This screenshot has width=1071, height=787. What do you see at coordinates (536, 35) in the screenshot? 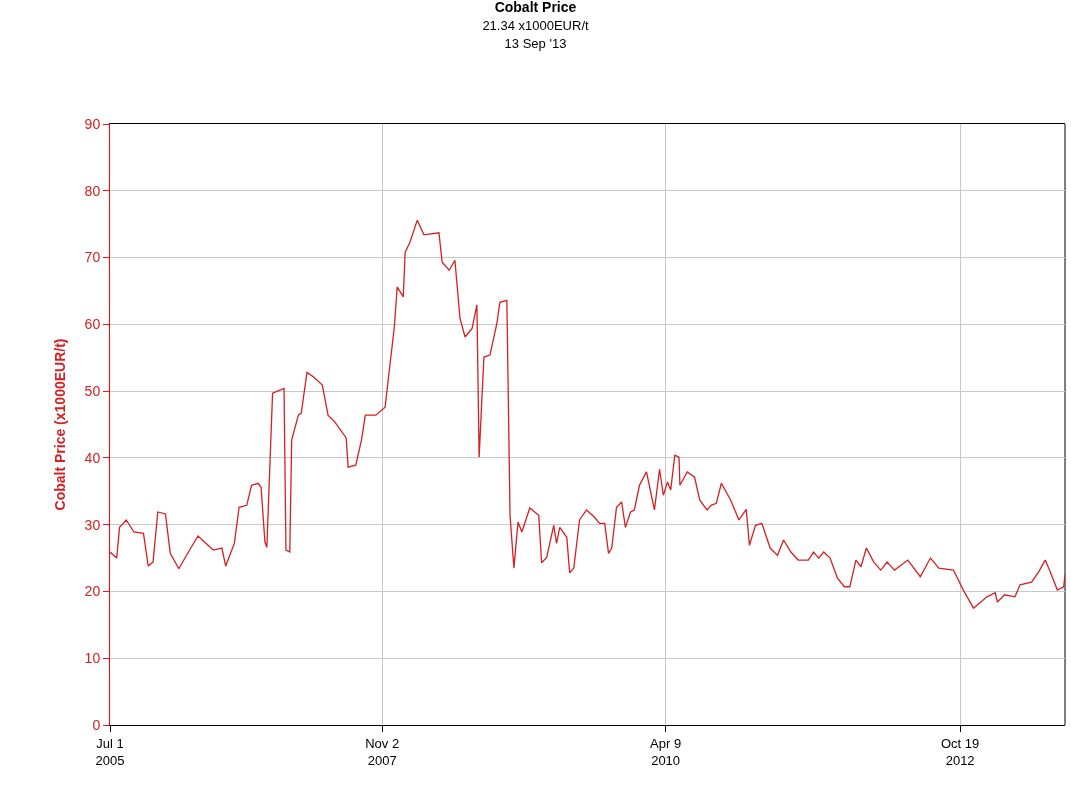
I see `chart-subtitle: 21.34 x1000EUR/t 13 Sep '13` at bounding box center [536, 35].